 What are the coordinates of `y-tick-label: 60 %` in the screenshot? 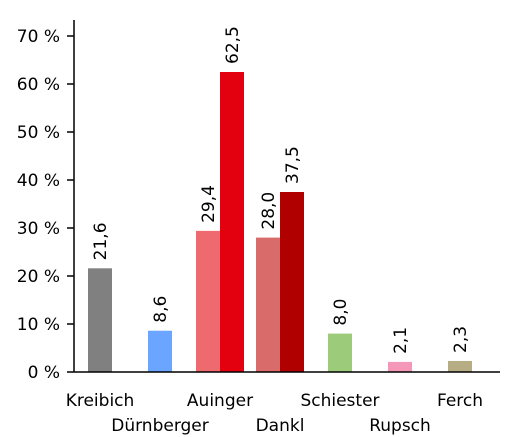 It's located at (38, 85).